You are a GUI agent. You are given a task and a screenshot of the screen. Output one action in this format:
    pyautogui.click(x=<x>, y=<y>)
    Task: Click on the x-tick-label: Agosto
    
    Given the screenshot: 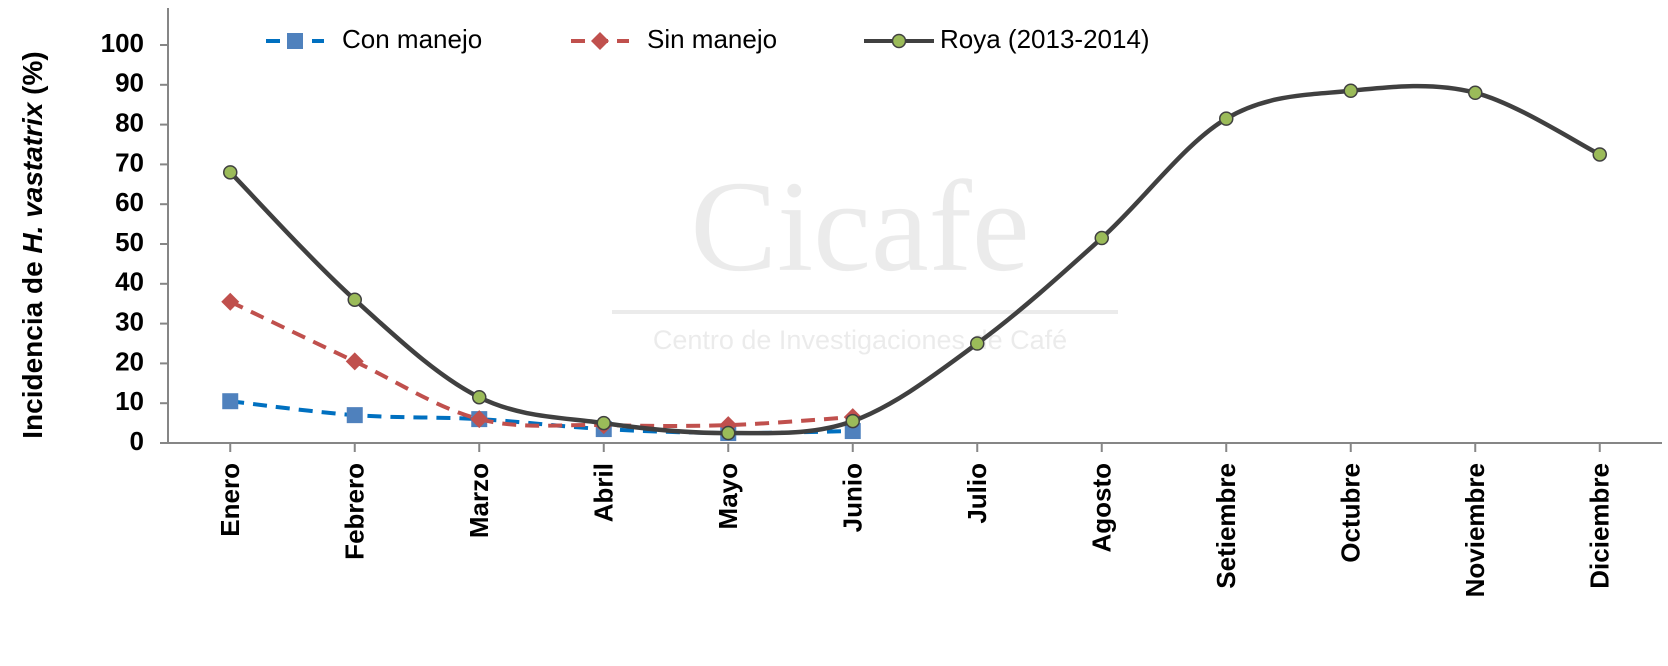 What is the action you would take?
    pyautogui.click(x=1102, y=508)
    